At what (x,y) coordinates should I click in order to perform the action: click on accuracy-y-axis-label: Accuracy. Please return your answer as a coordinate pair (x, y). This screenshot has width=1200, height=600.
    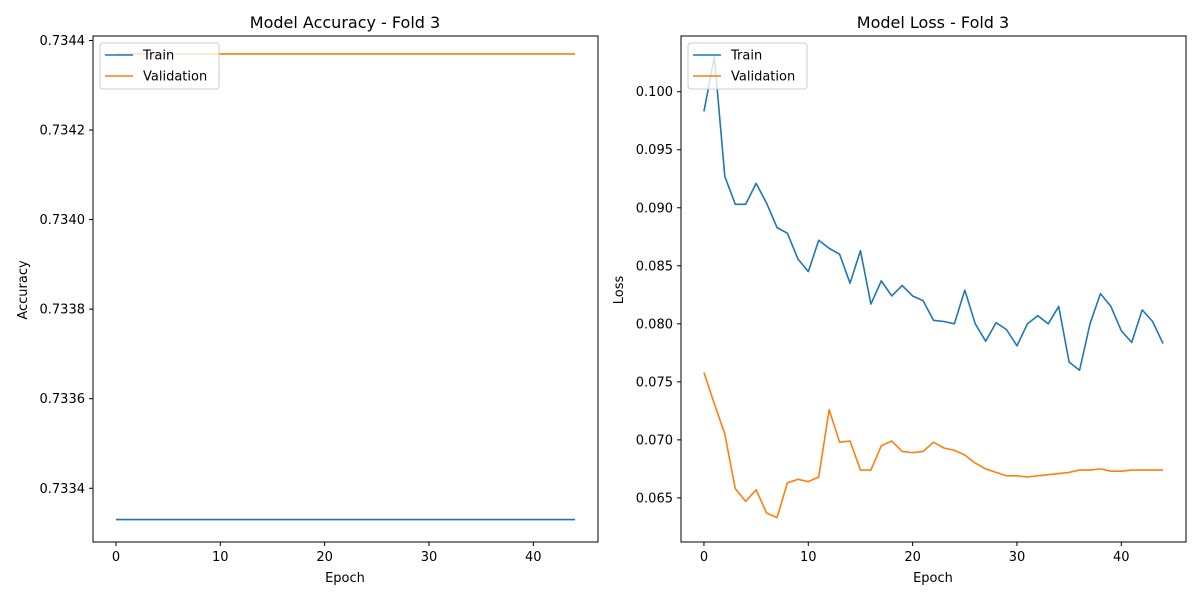
    Looking at the image, I should click on (23, 290).